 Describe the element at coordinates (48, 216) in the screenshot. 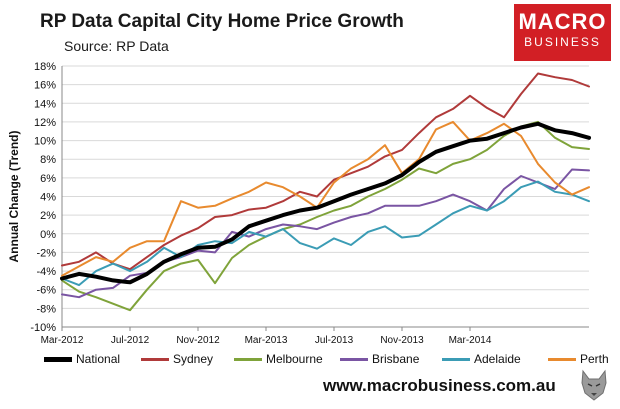

I see `y-tick-label: 2%` at that location.